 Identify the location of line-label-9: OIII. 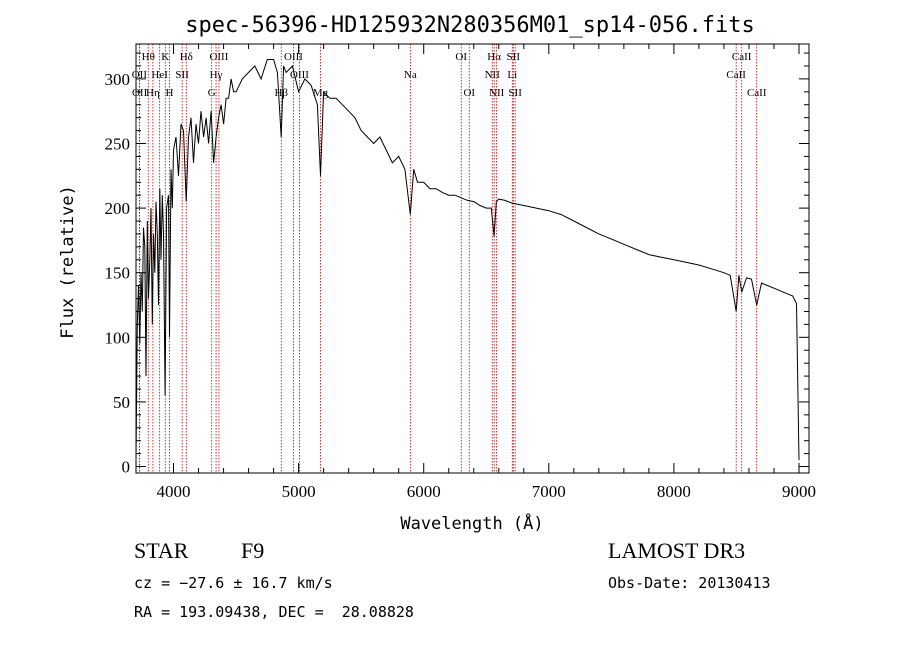
(218, 57).